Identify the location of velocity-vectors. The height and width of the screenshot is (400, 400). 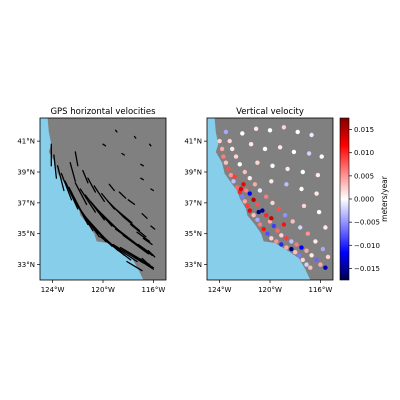
(103, 200).